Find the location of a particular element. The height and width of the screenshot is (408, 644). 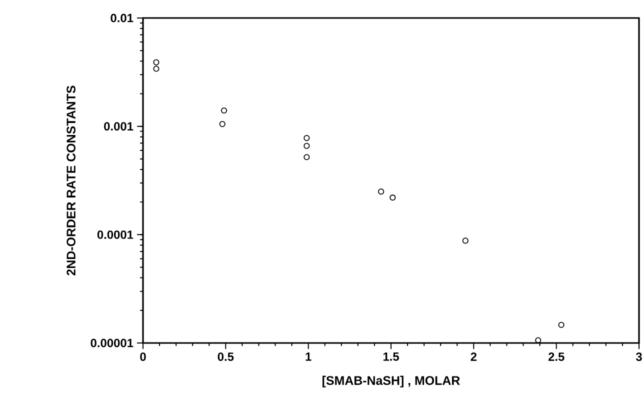

x-axis-title: [SMAB-NaSH] , MOLAR is located at coordinates (391, 382).